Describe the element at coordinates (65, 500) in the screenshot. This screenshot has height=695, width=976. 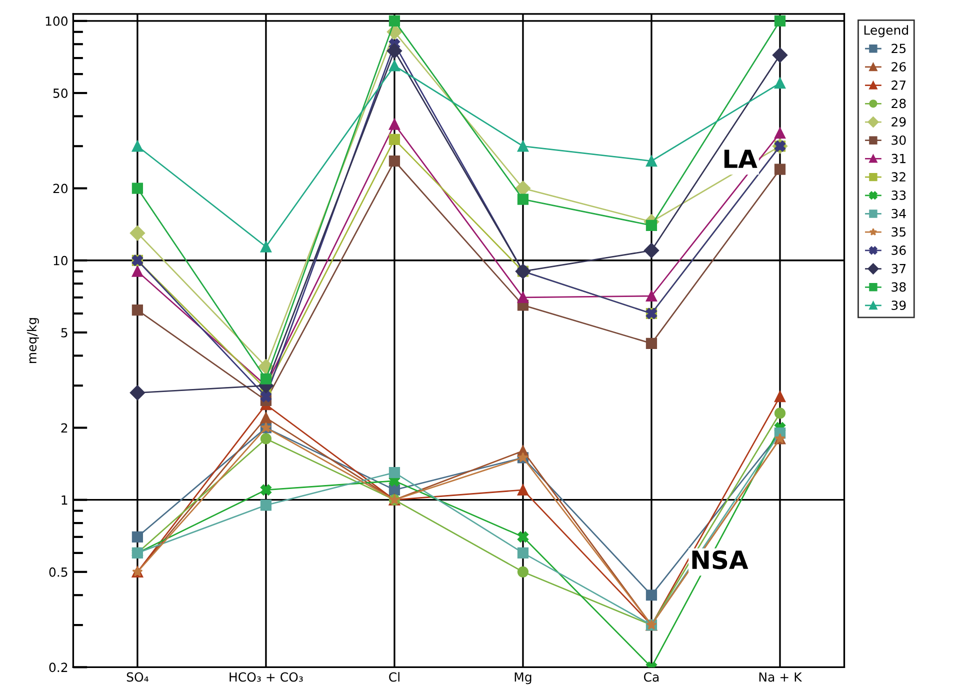
I see `y-tick-label: 1` at that location.